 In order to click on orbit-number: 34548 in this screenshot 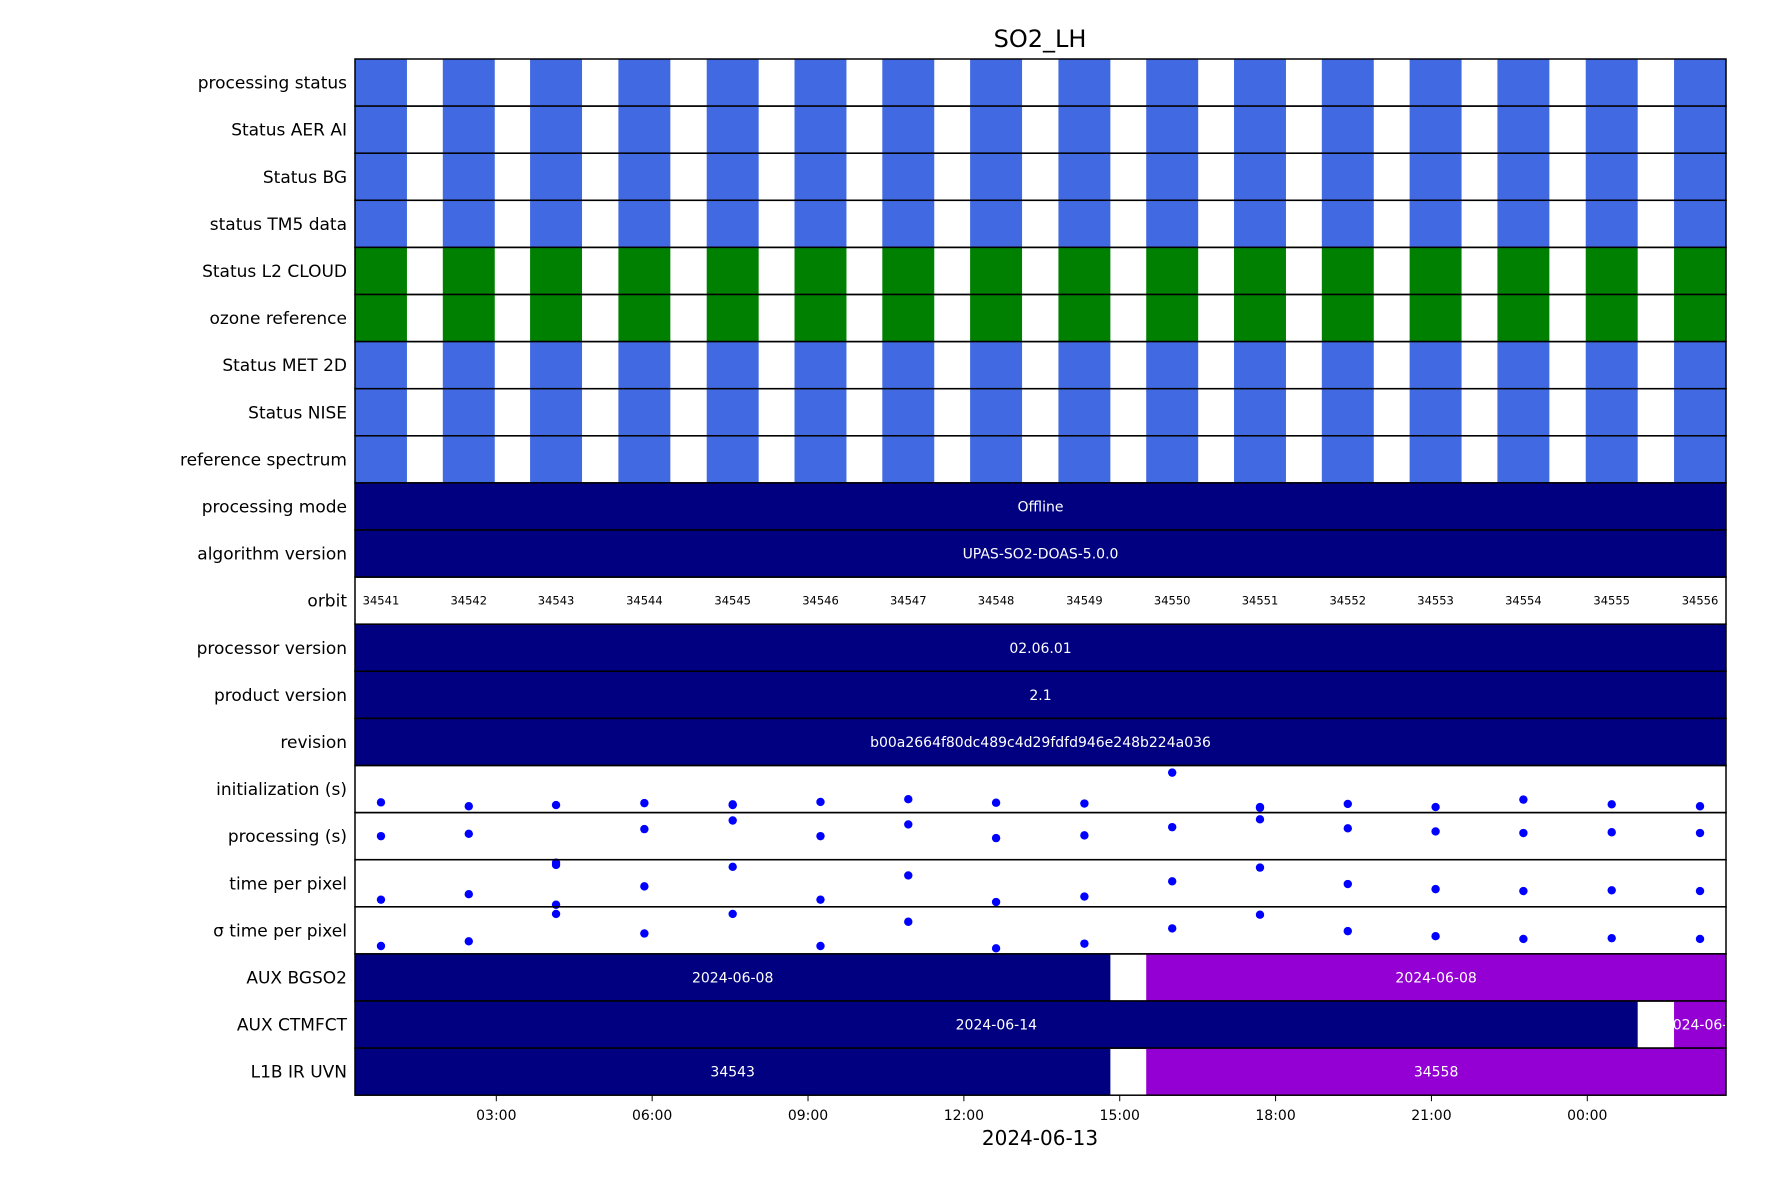, I will do `click(996, 601)`.